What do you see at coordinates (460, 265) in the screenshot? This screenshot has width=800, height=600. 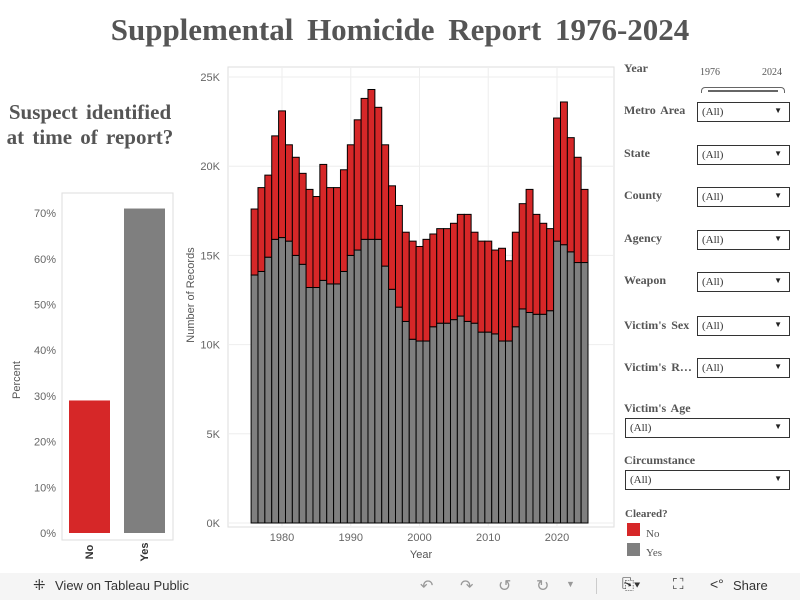 I see `bar-no-2006` at bounding box center [460, 265].